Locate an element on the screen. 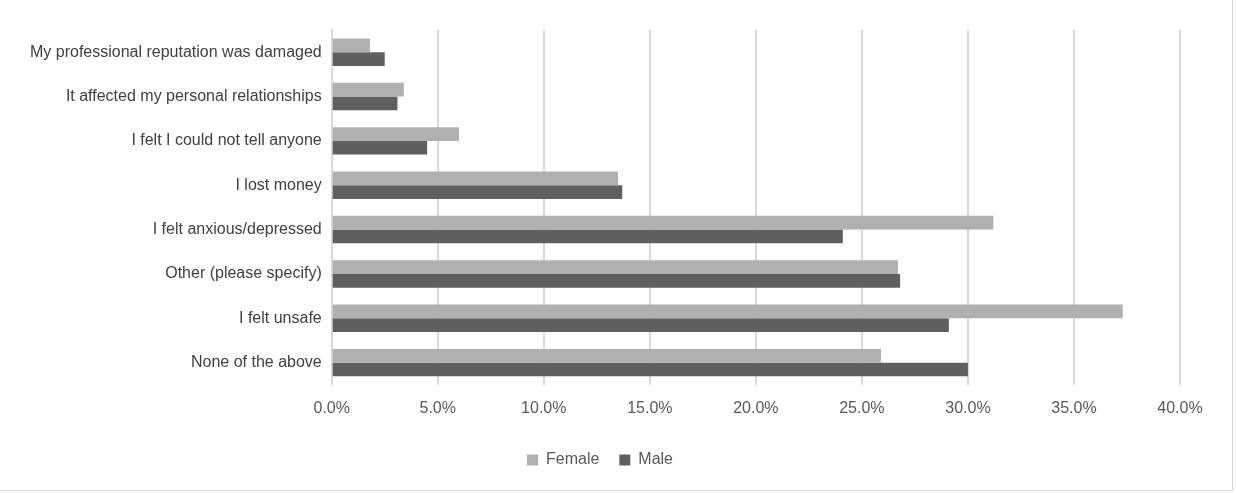 This screenshot has height=494, width=1236. y-tick-label: Other (please specify) is located at coordinates (243, 273).